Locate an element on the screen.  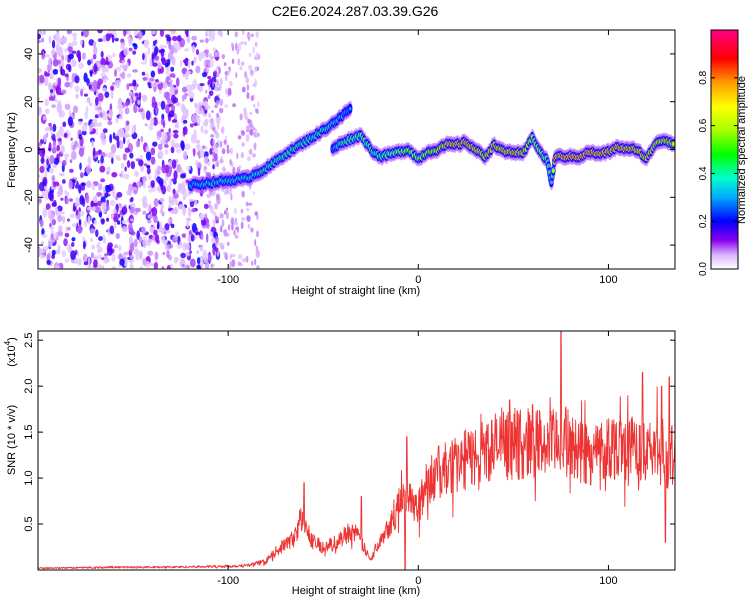
spectrogram-x-axis-label: Height of straight line (km) is located at coordinates (356, 291).